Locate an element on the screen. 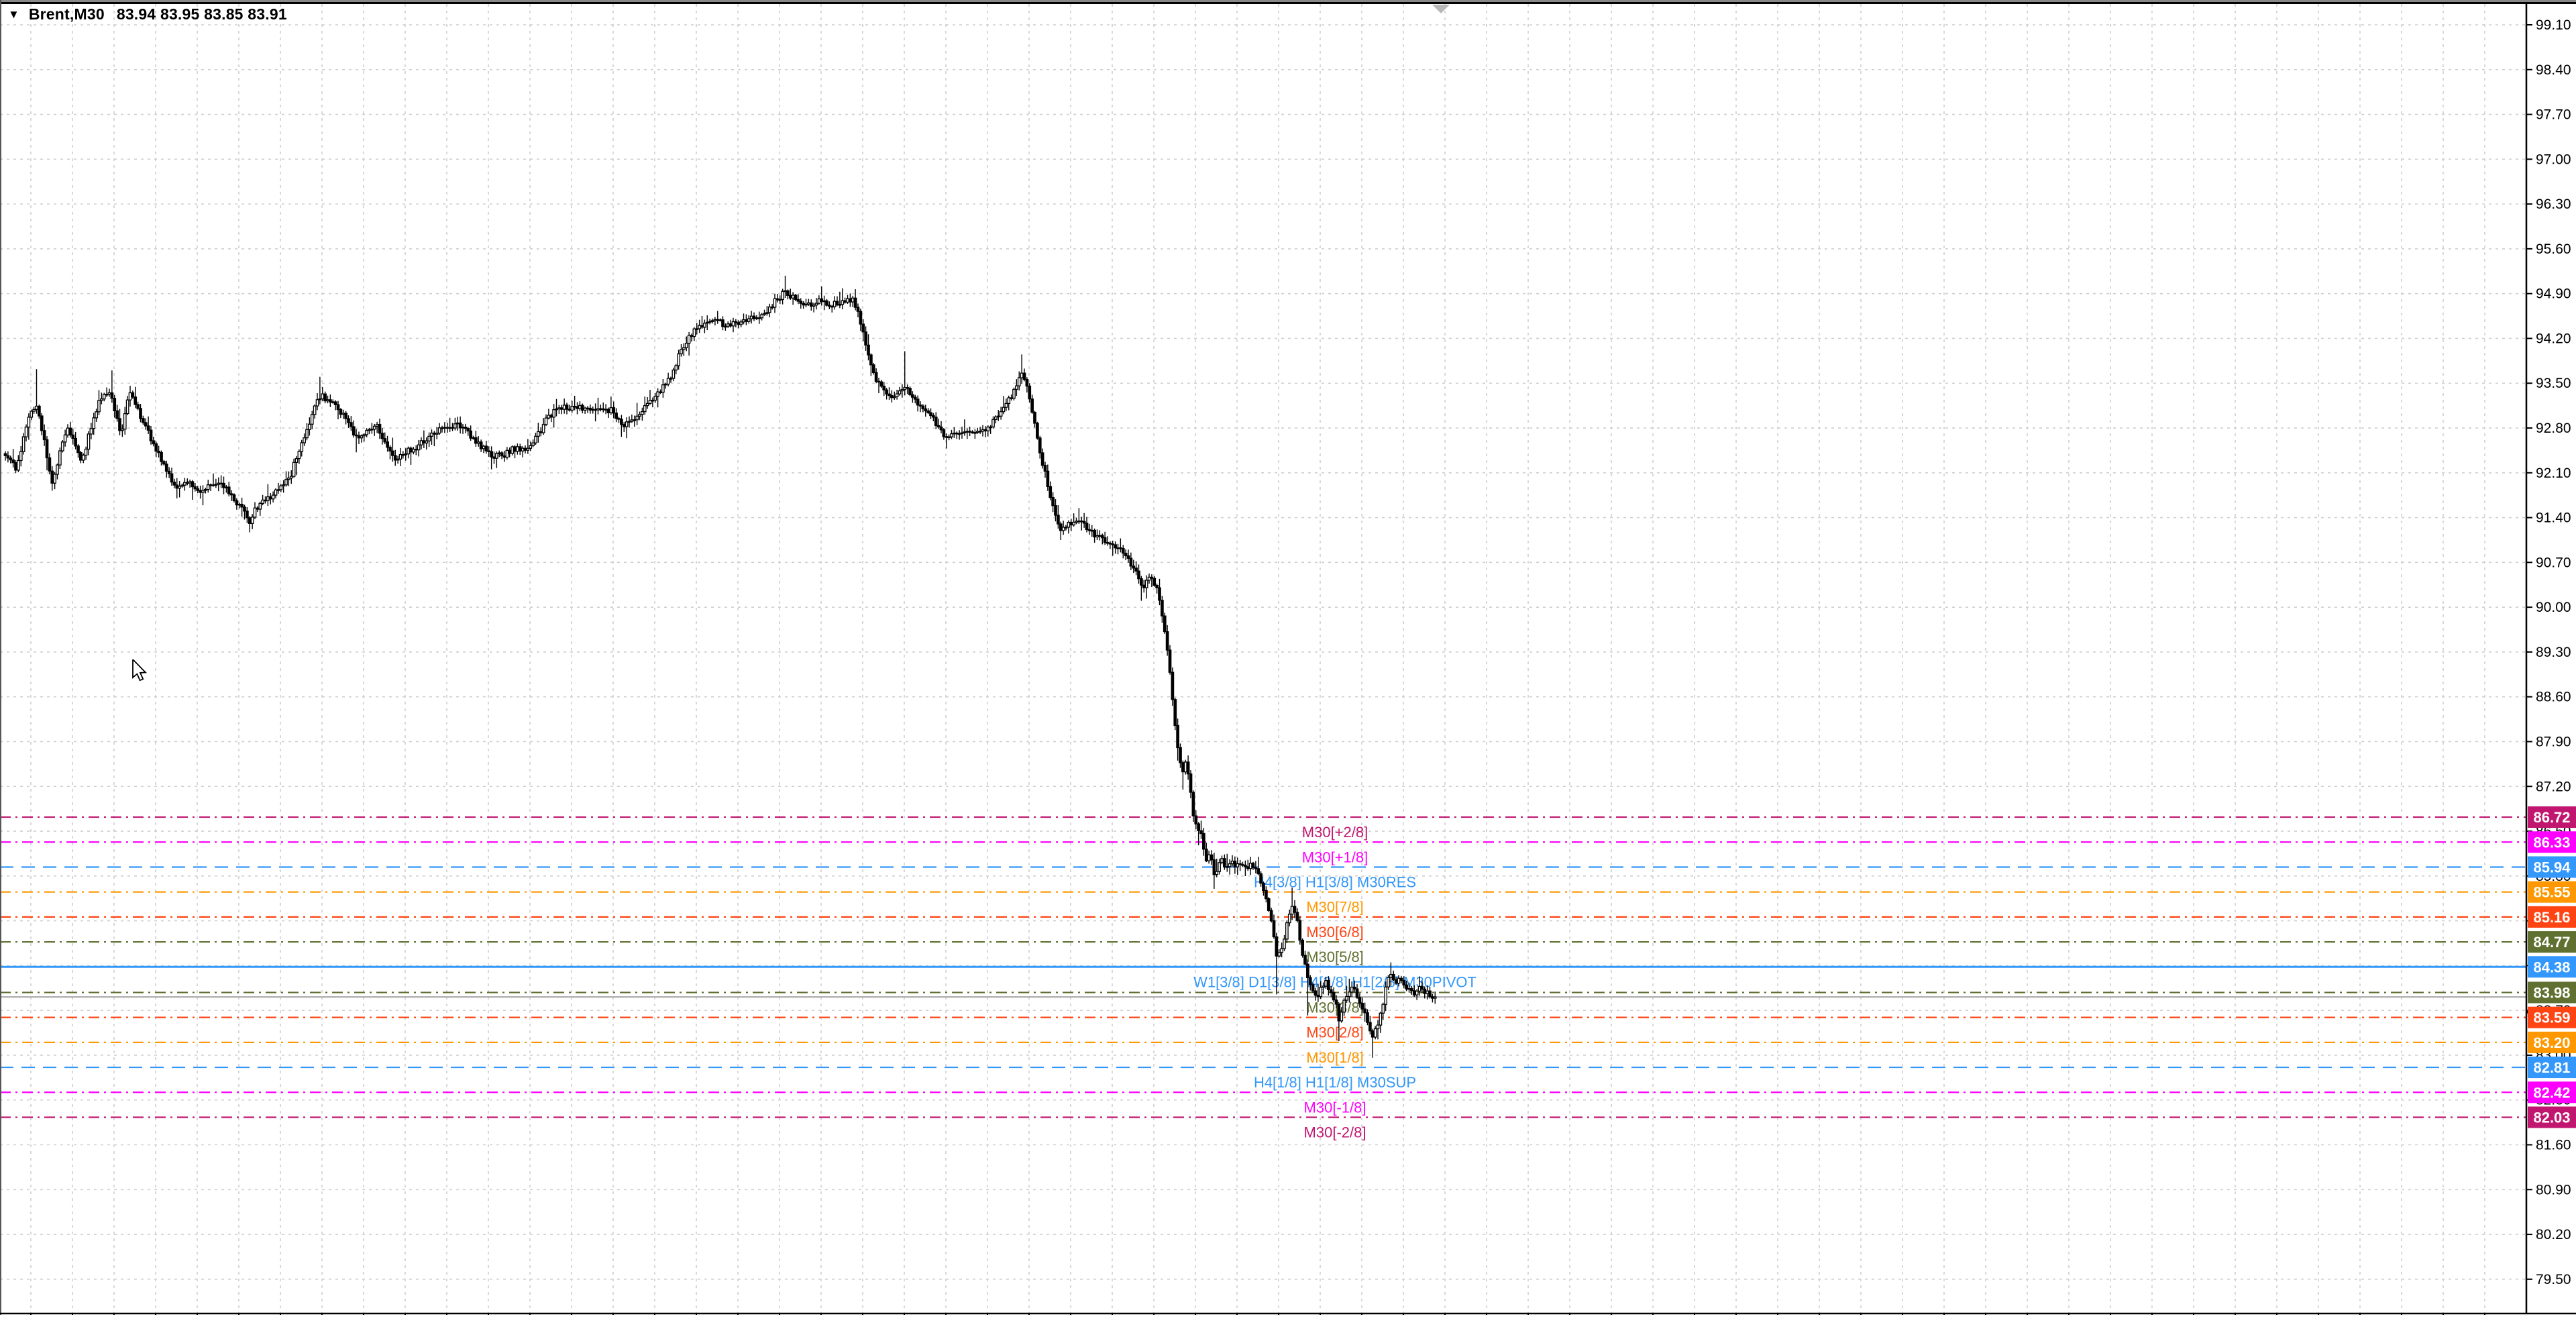 The height and width of the screenshot is (1339, 2576). level-label: H4[3/8] H1[3/8] M30RES is located at coordinates (1335, 881).